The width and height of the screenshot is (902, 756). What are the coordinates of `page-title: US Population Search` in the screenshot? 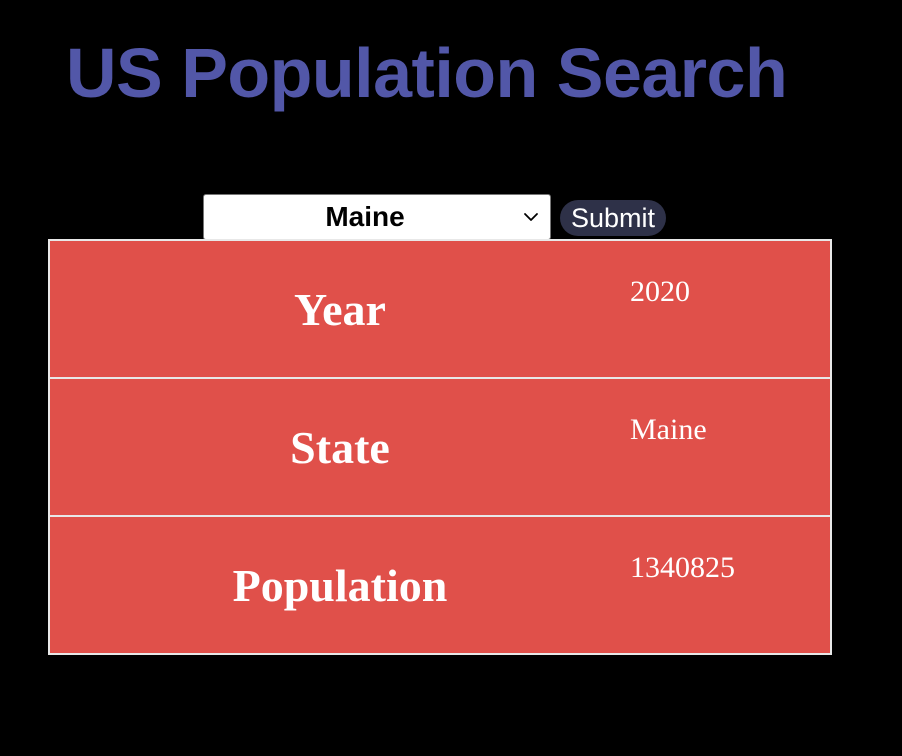 It's located at (427, 73).